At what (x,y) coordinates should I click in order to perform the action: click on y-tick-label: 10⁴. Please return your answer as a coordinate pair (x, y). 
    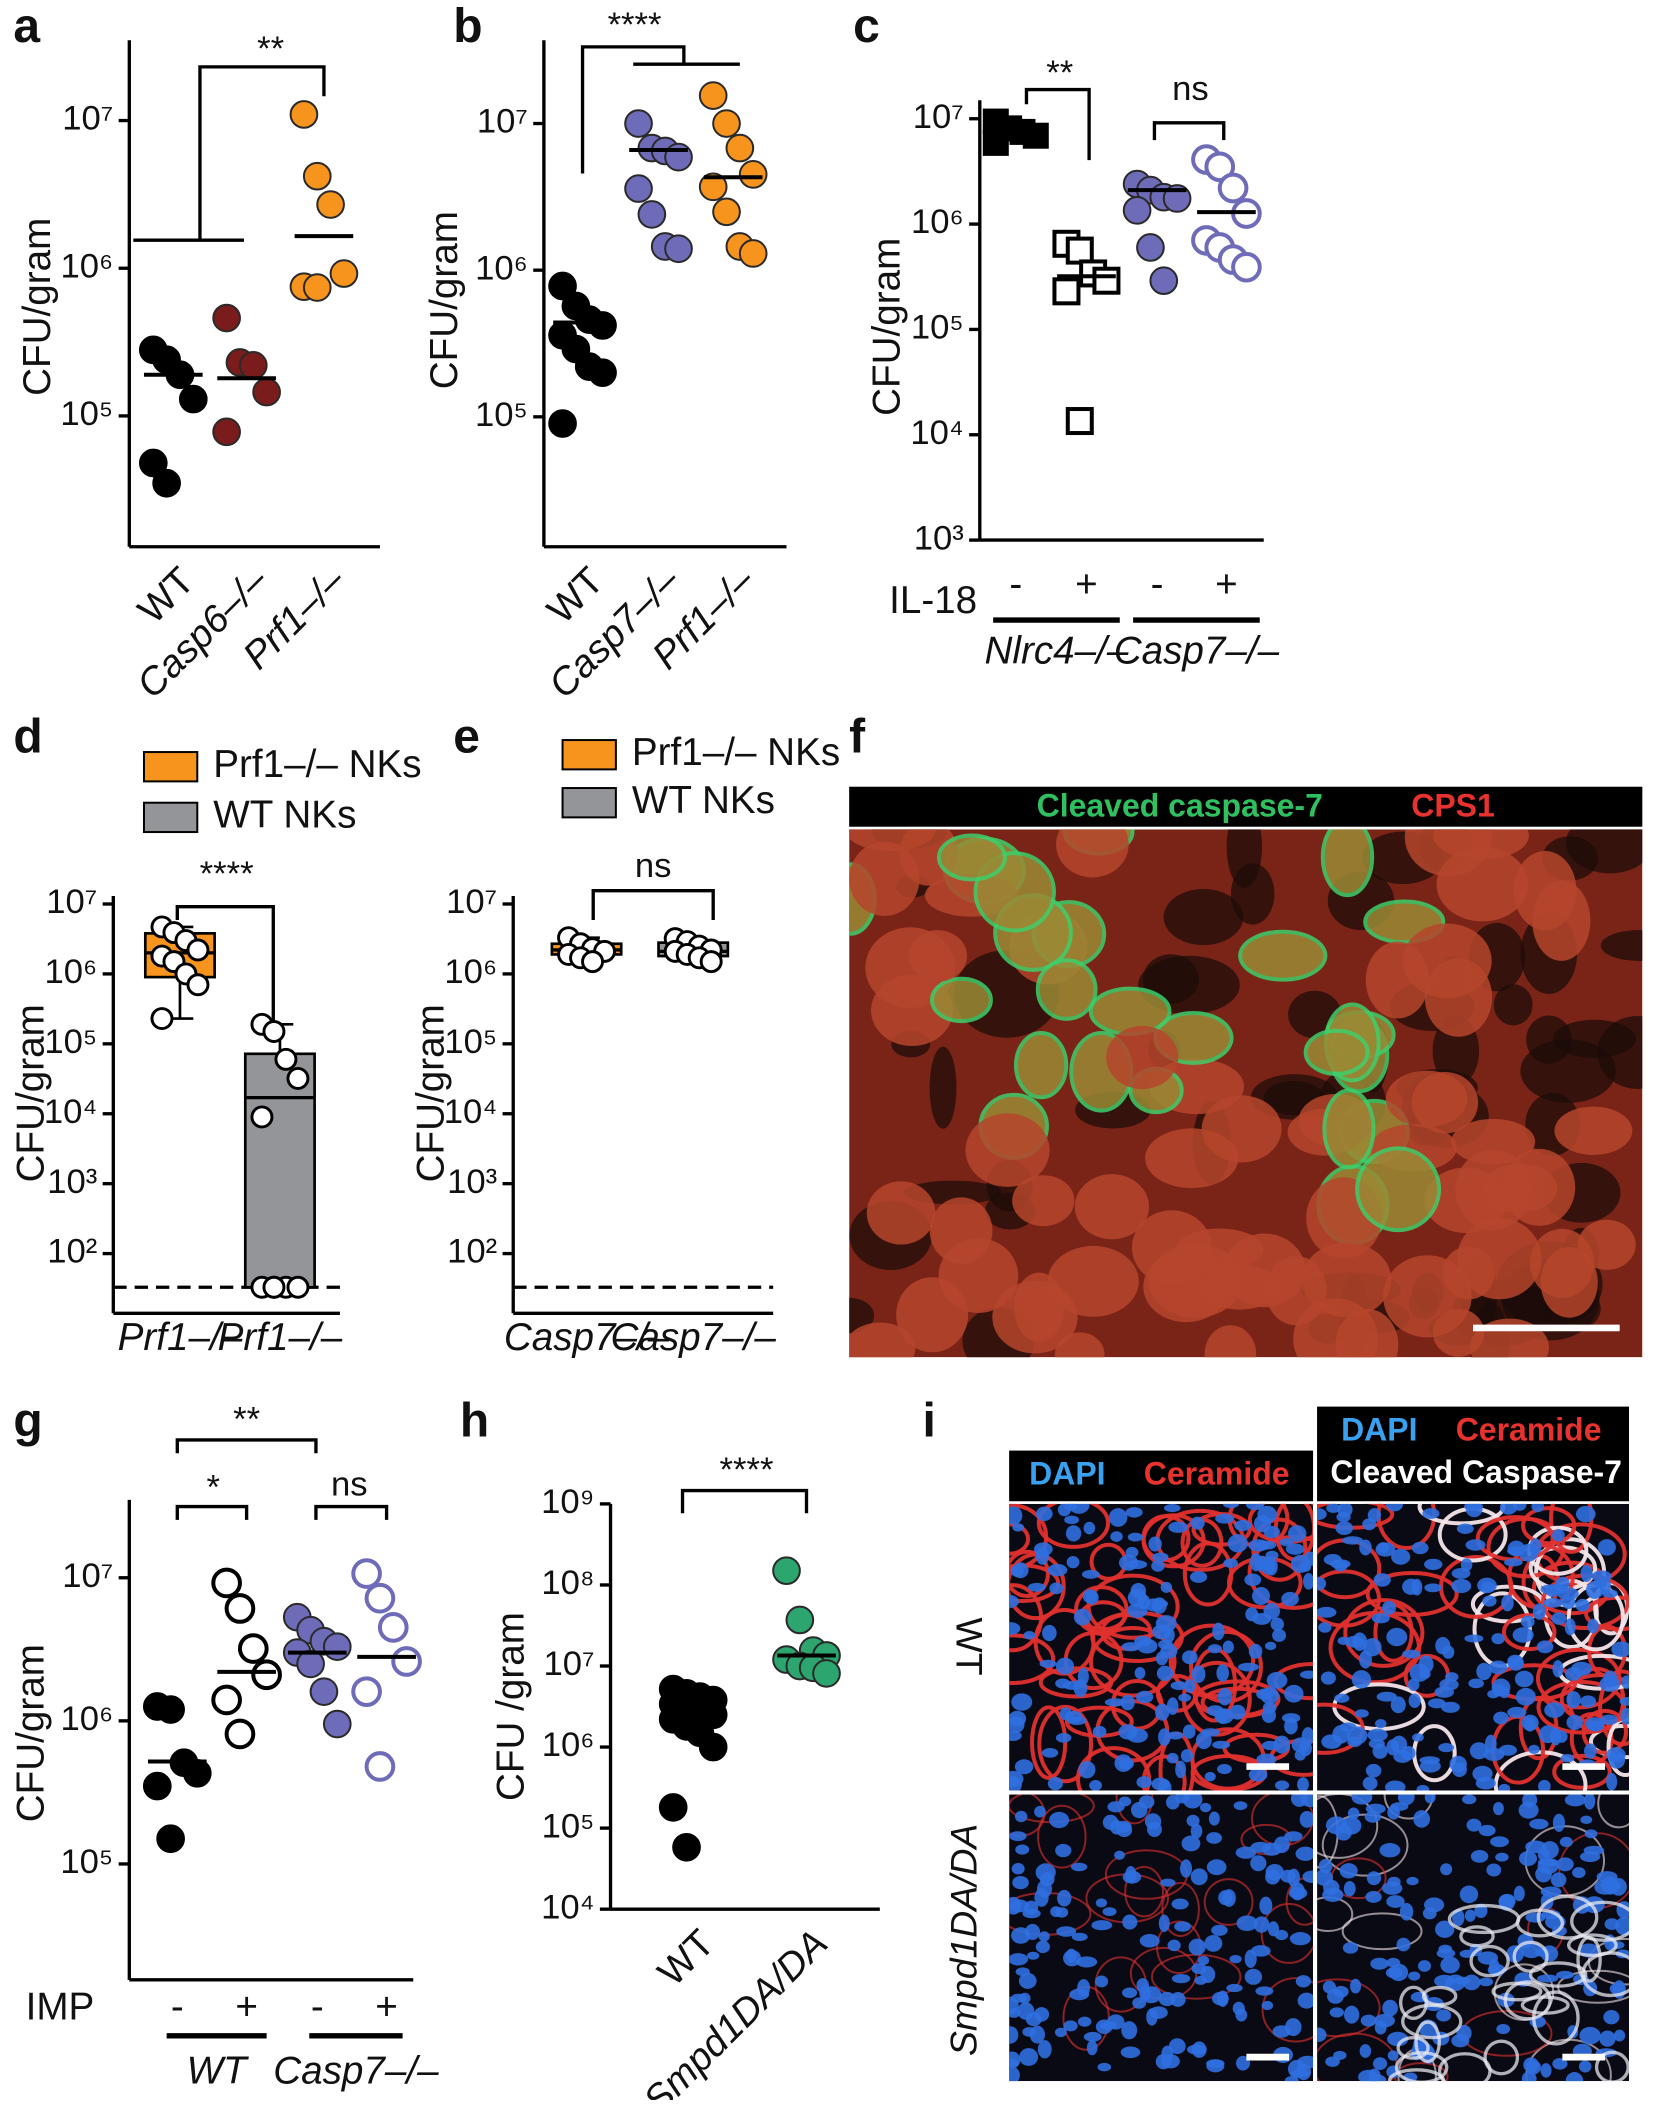
    Looking at the image, I should click on (70, 1112).